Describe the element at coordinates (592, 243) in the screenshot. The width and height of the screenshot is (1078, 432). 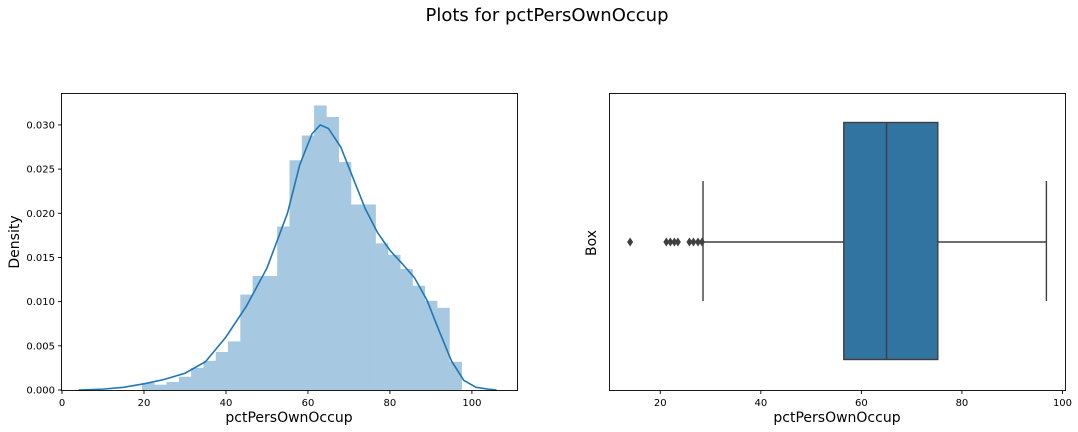
I see `boxplot-y-axis-label: Box` at that location.